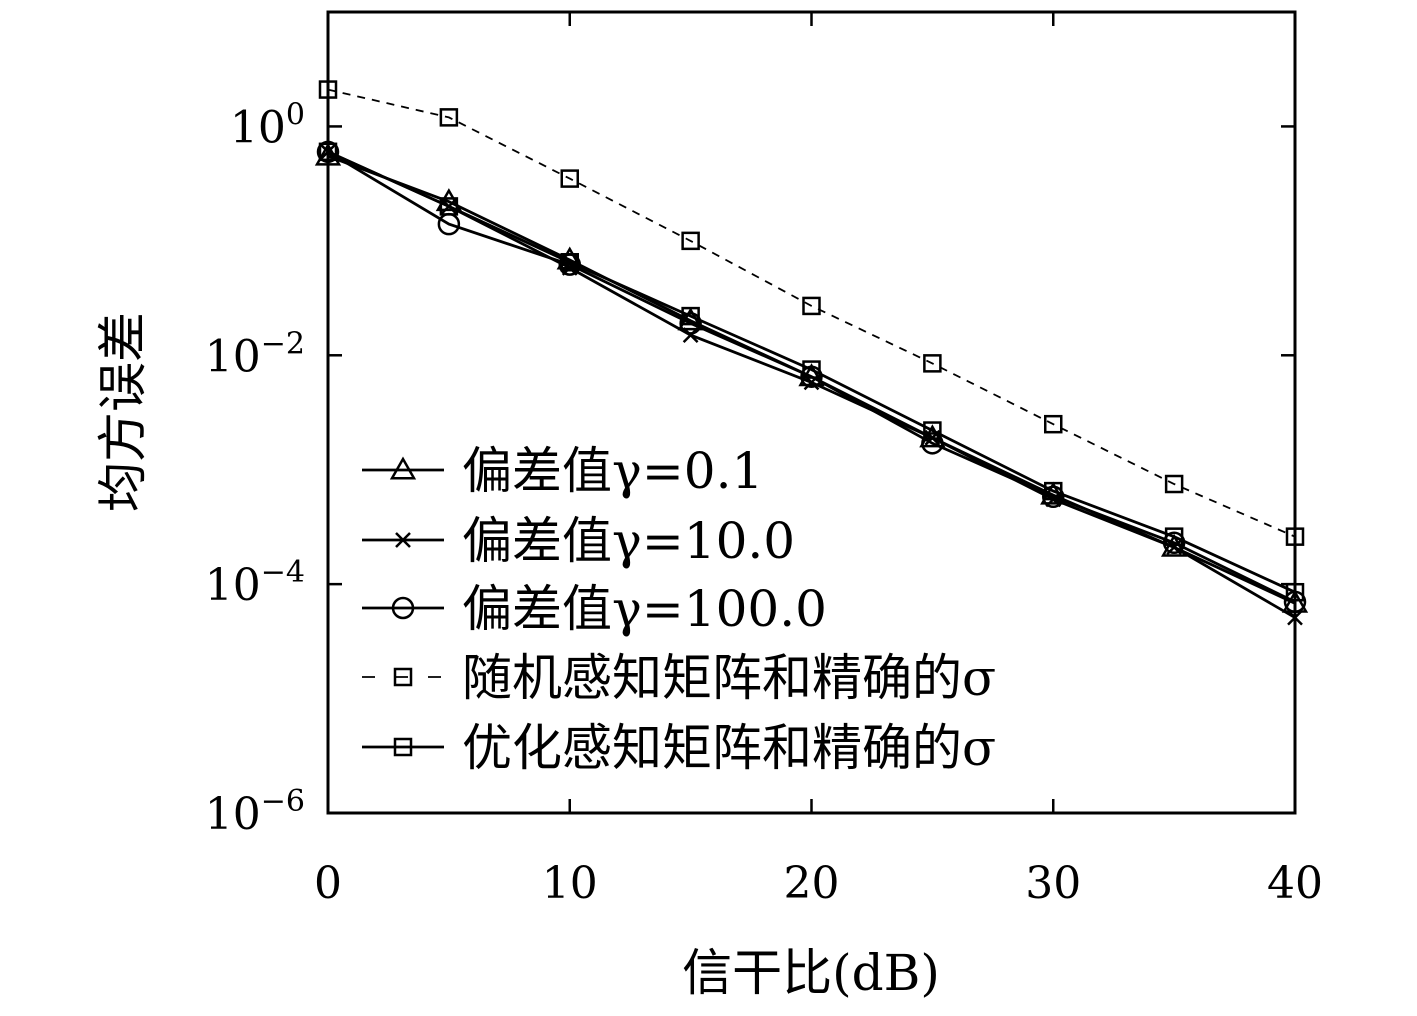 The height and width of the screenshot is (1016, 1417). I want to click on legend-item-2: 偏差值γ=100.0, so click(594, 609).